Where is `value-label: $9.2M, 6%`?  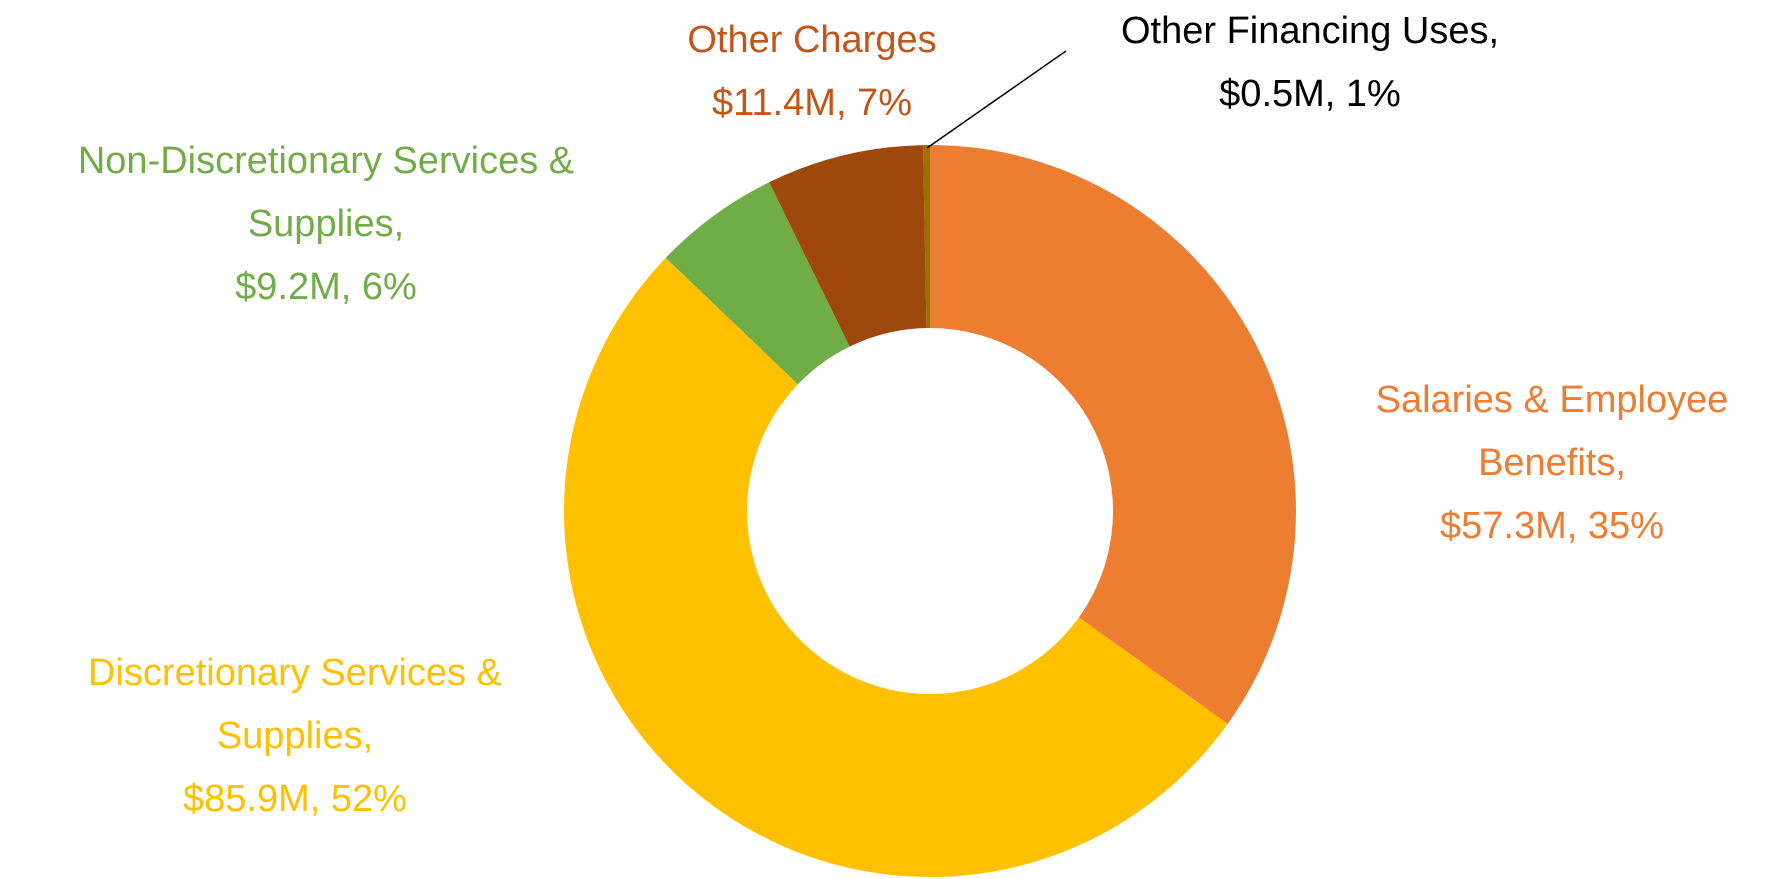
value-label: $9.2M, 6% is located at coordinates (326, 287).